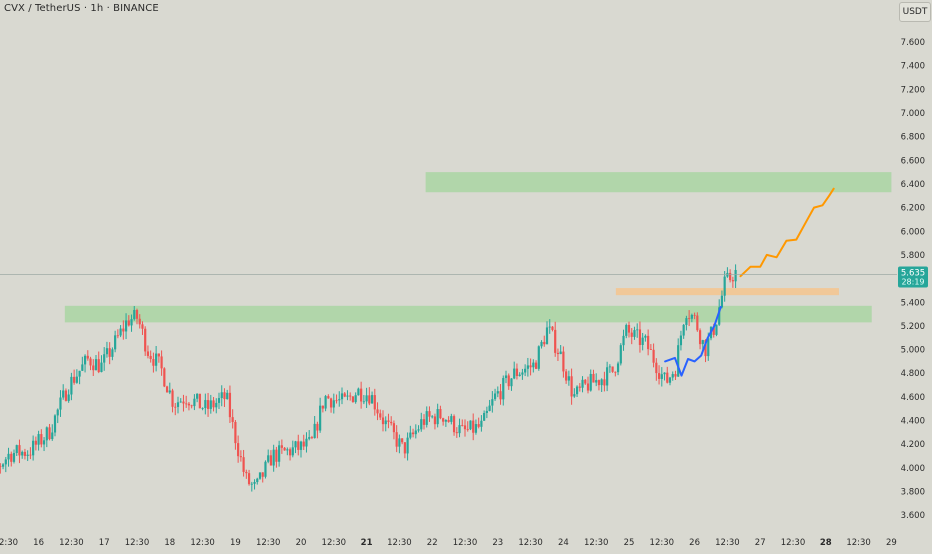  Describe the element at coordinates (913, 67) in the screenshot. I see `y-tick-label: 7.400` at that location.